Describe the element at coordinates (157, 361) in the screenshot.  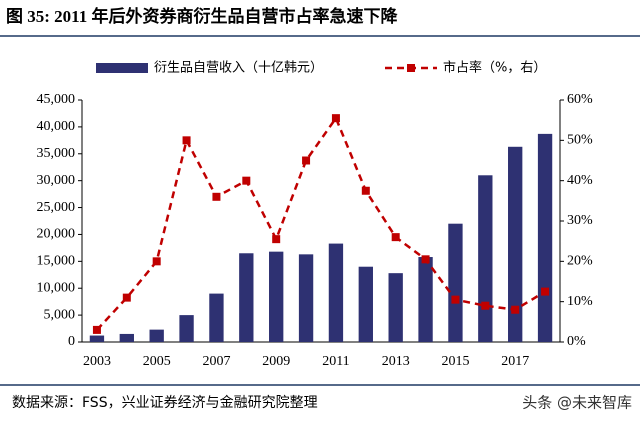
I see `x-tick-label: 2005` at that location.